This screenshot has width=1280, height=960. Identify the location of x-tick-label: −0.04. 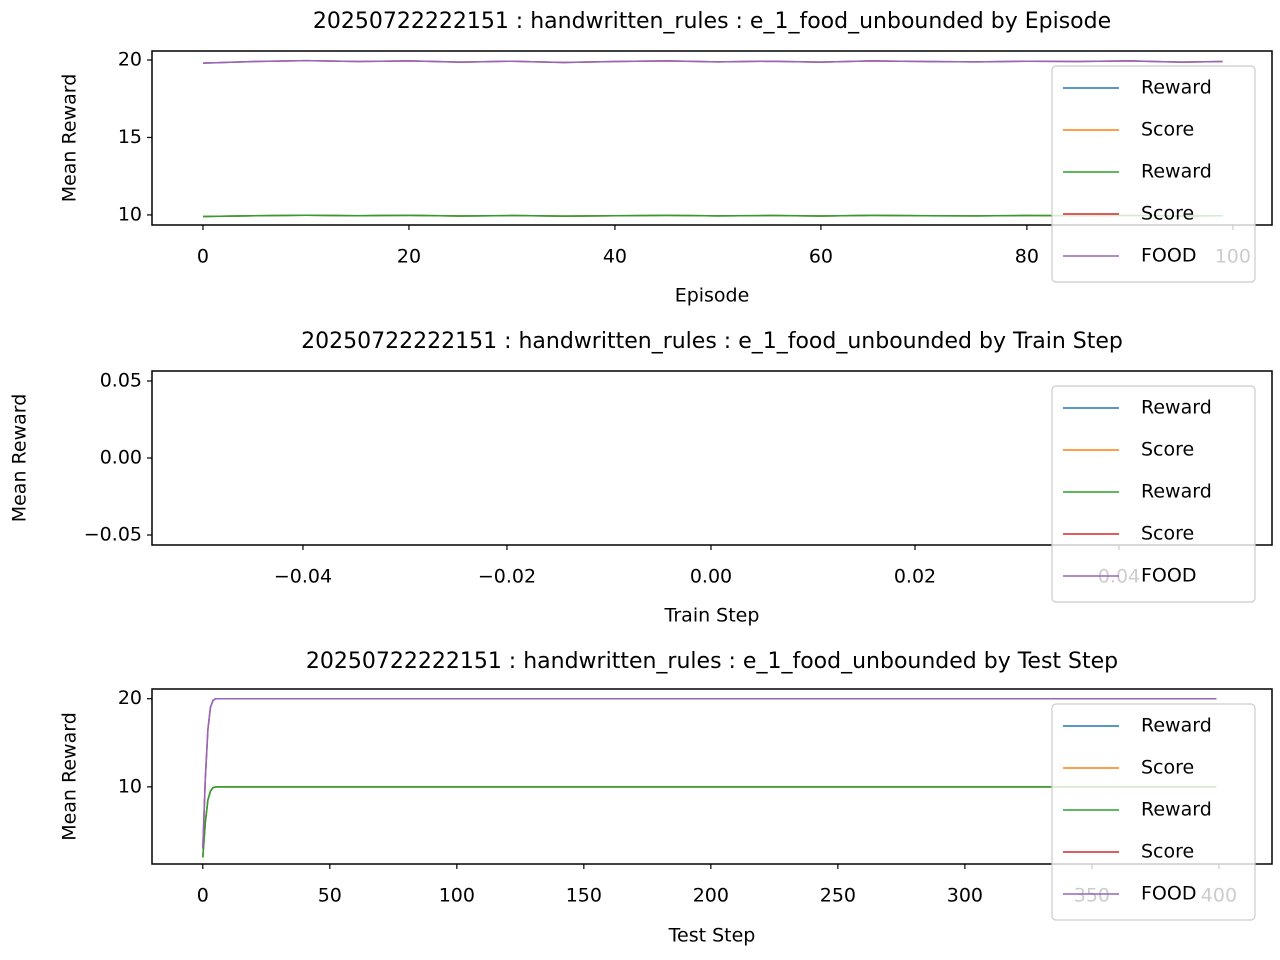
(303, 577).